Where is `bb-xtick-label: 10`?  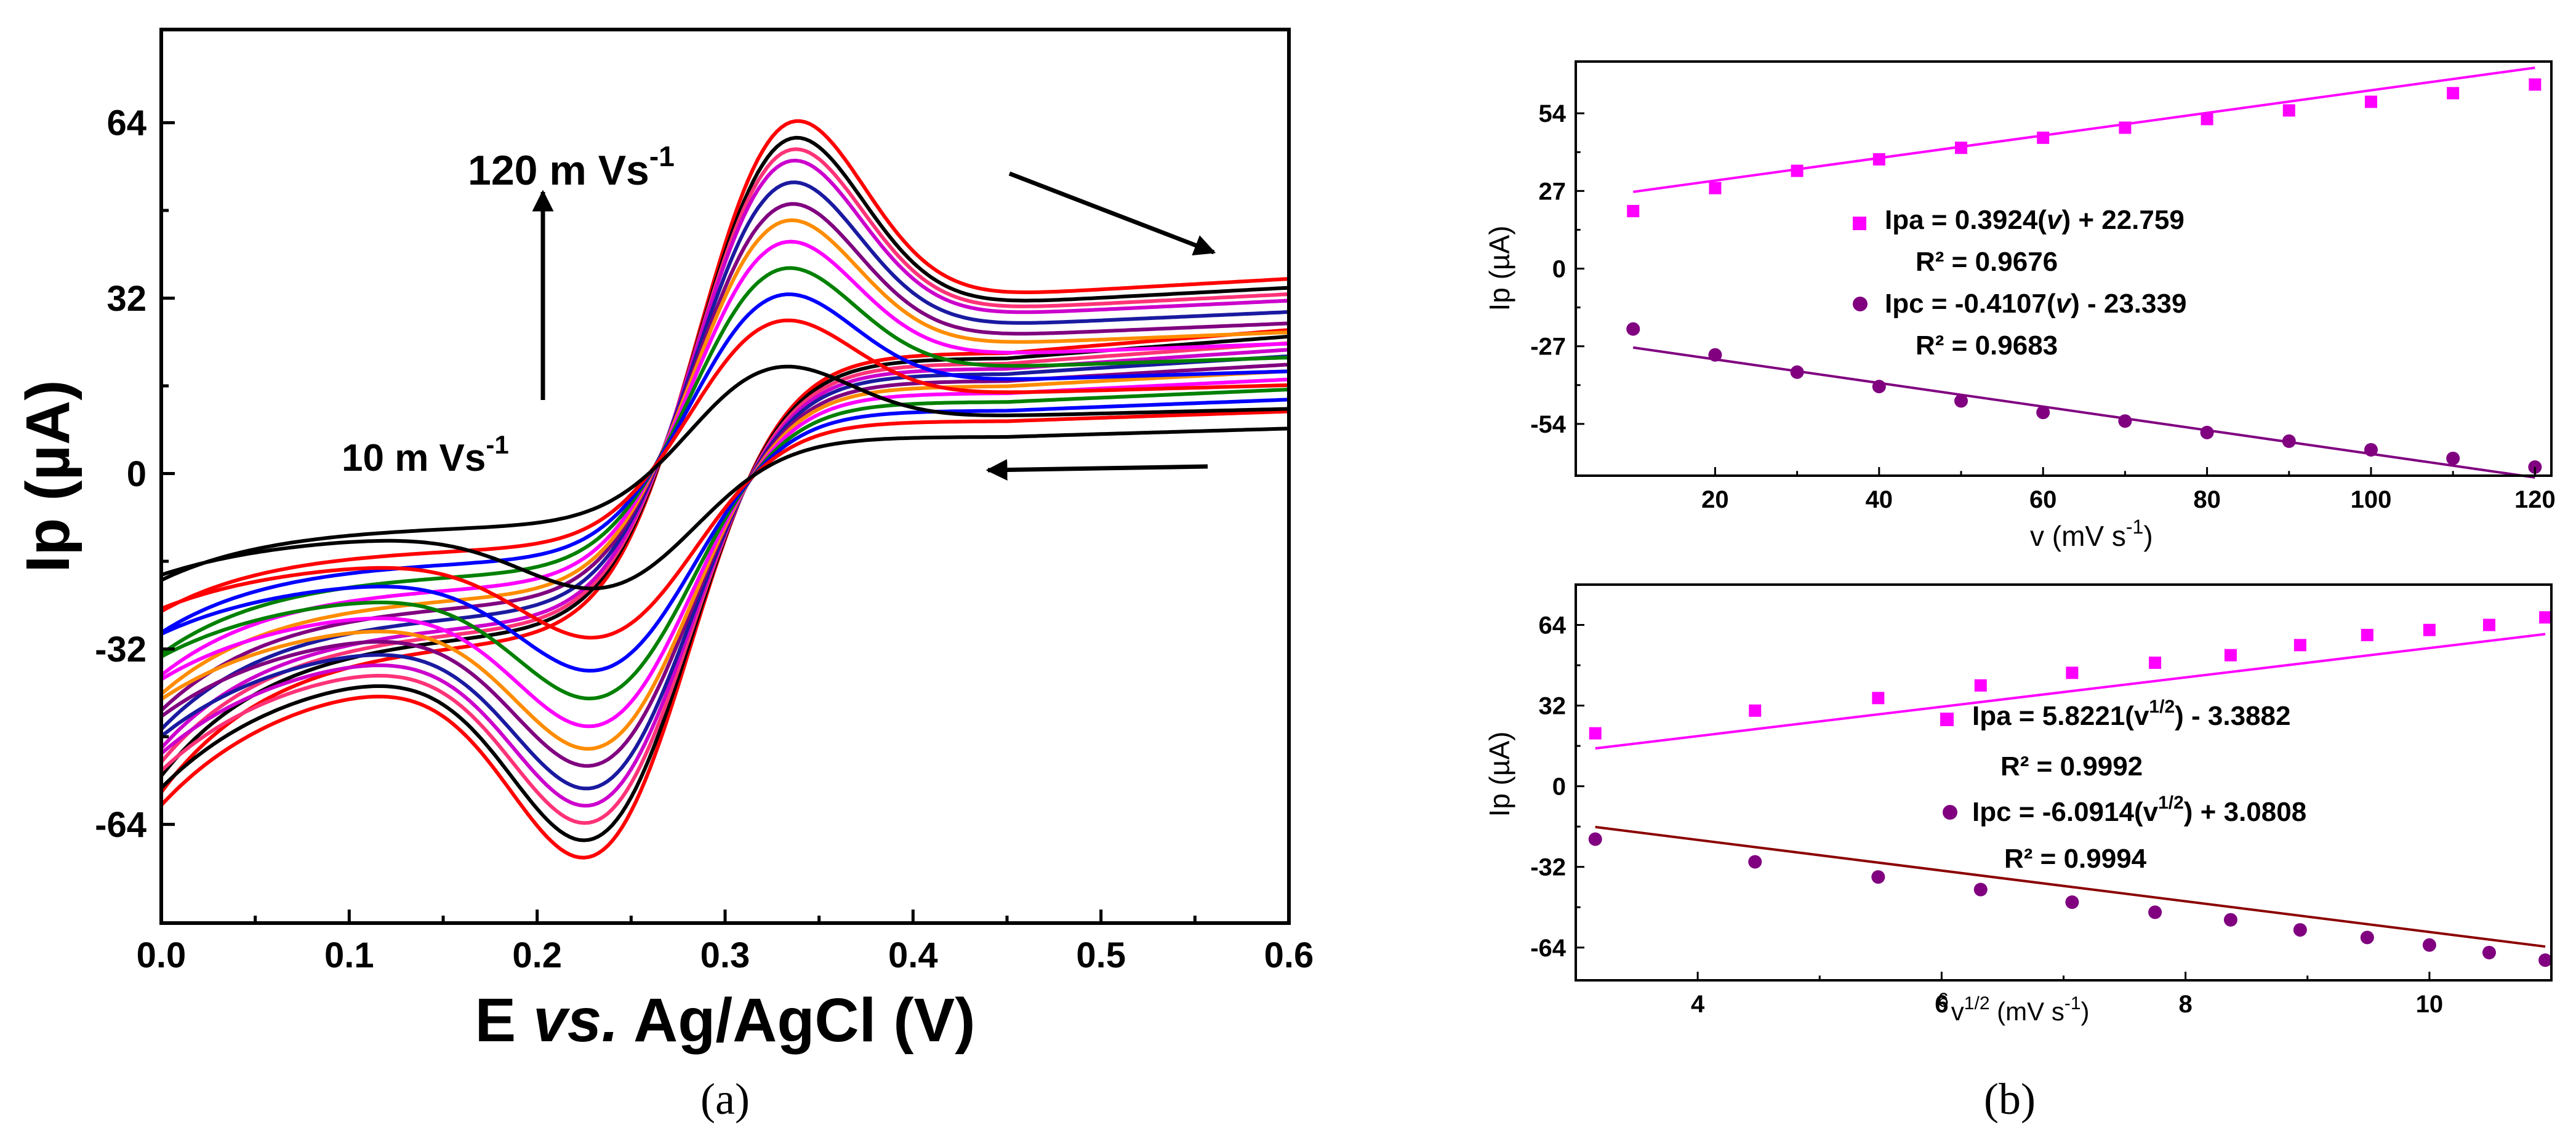
bb-xtick-label: 10 is located at coordinates (2430, 1004).